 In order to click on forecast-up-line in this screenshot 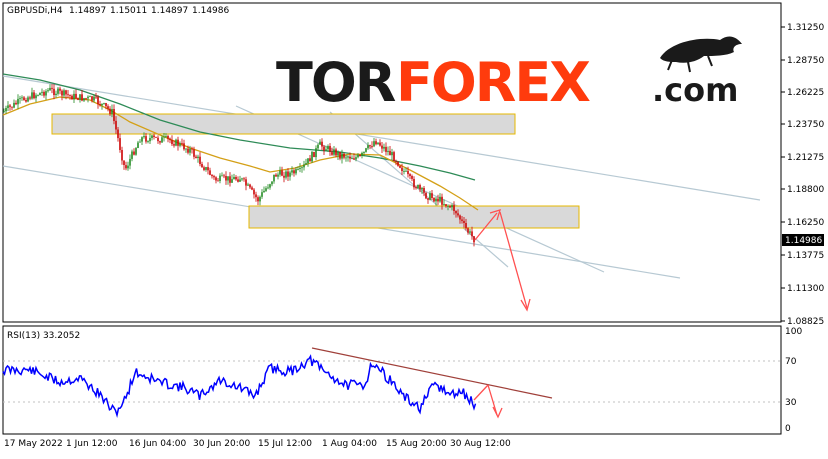, I will do `click(486, 226)`.